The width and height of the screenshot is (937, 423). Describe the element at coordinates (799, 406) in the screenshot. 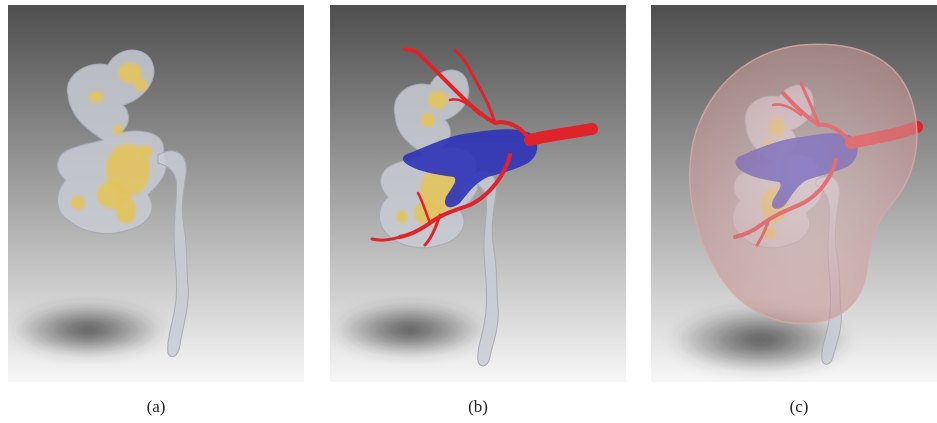

I see `caption-c: (c)` at that location.